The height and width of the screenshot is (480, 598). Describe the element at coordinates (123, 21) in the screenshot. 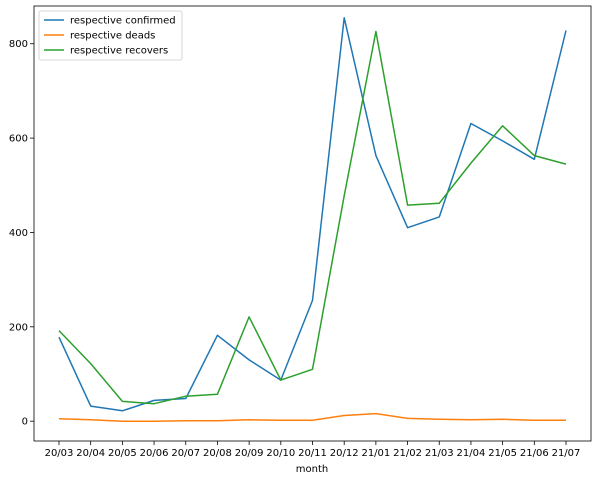

I see `legend-label: respective confirmed` at that location.